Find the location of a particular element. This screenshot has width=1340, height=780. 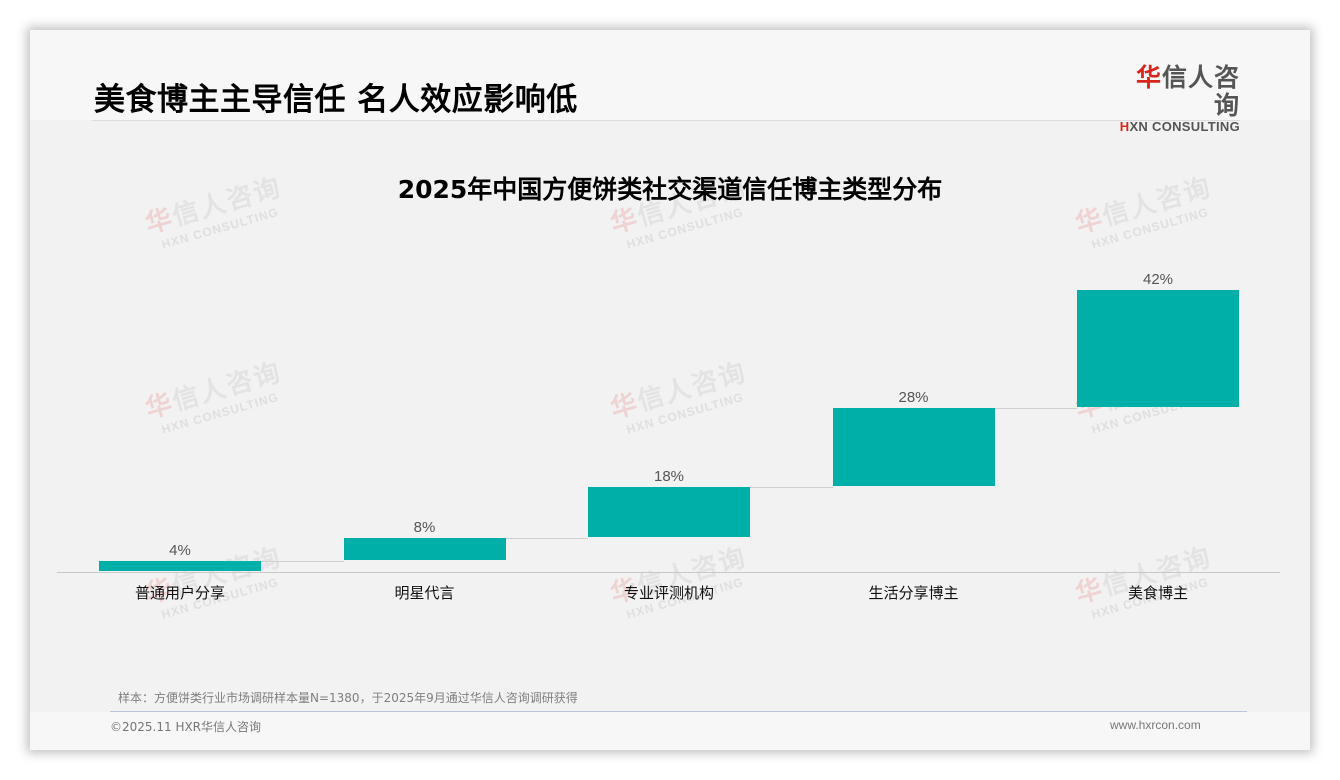

website-link: www.hxrcon.com is located at coordinates (1155, 725).